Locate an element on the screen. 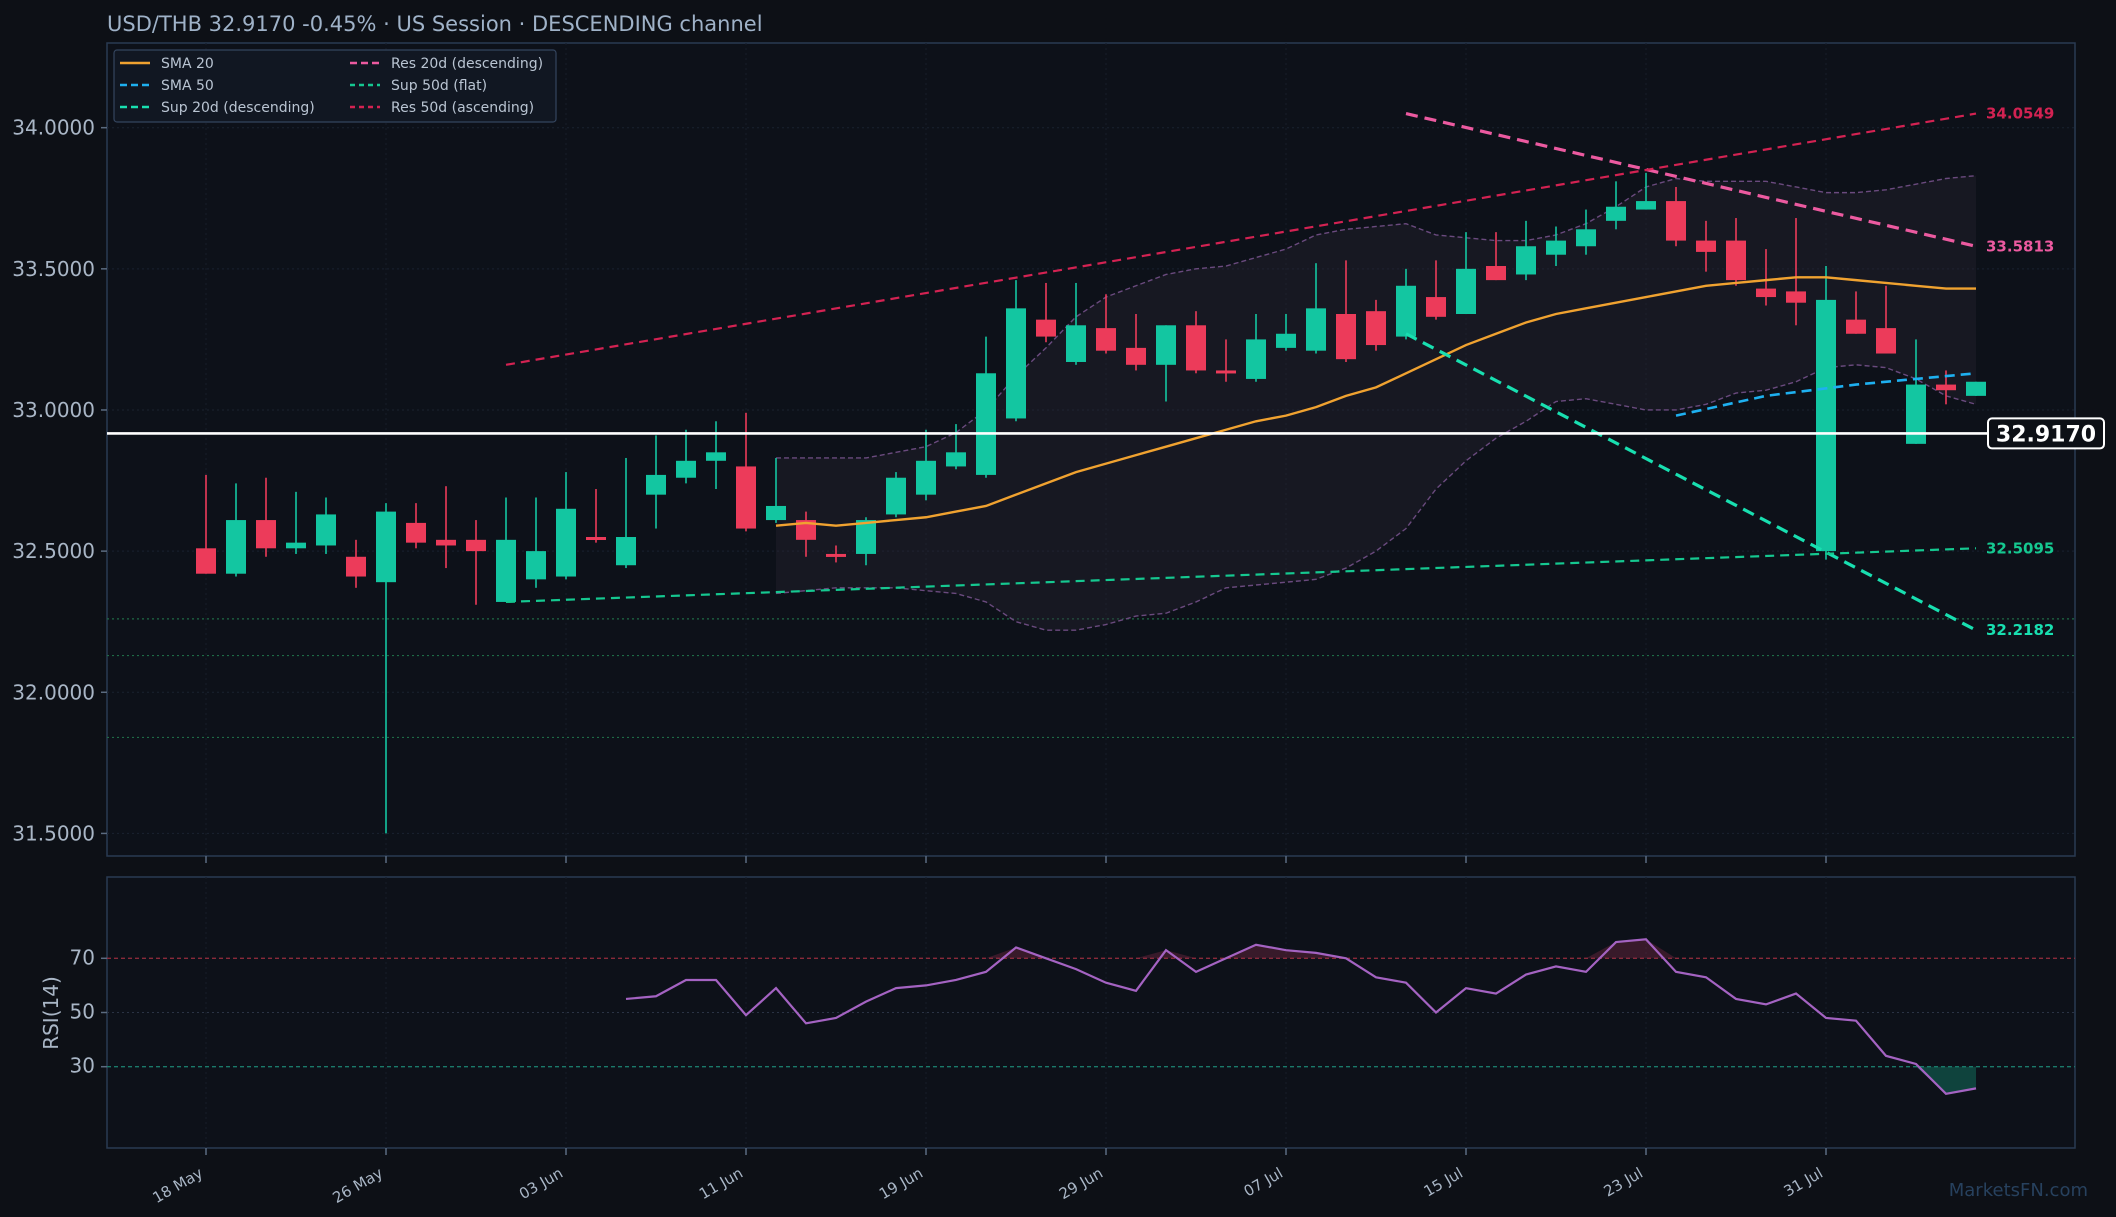  bollinger-lower is located at coordinates (1376, 497).